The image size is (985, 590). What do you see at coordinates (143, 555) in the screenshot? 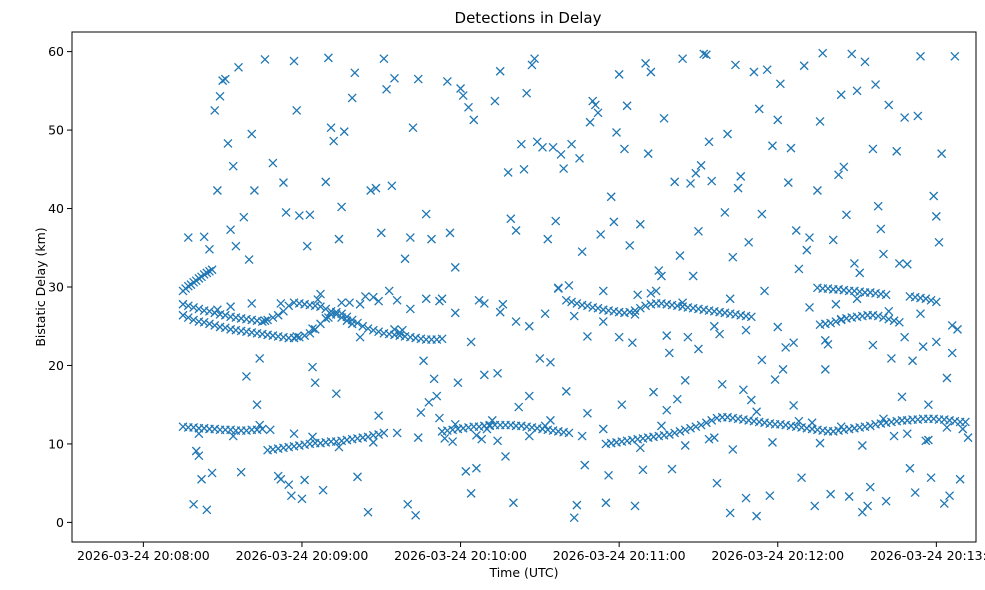
I see `x-tick-label: 2026-03-24 20:08:00` at bounding box center [143, 555].